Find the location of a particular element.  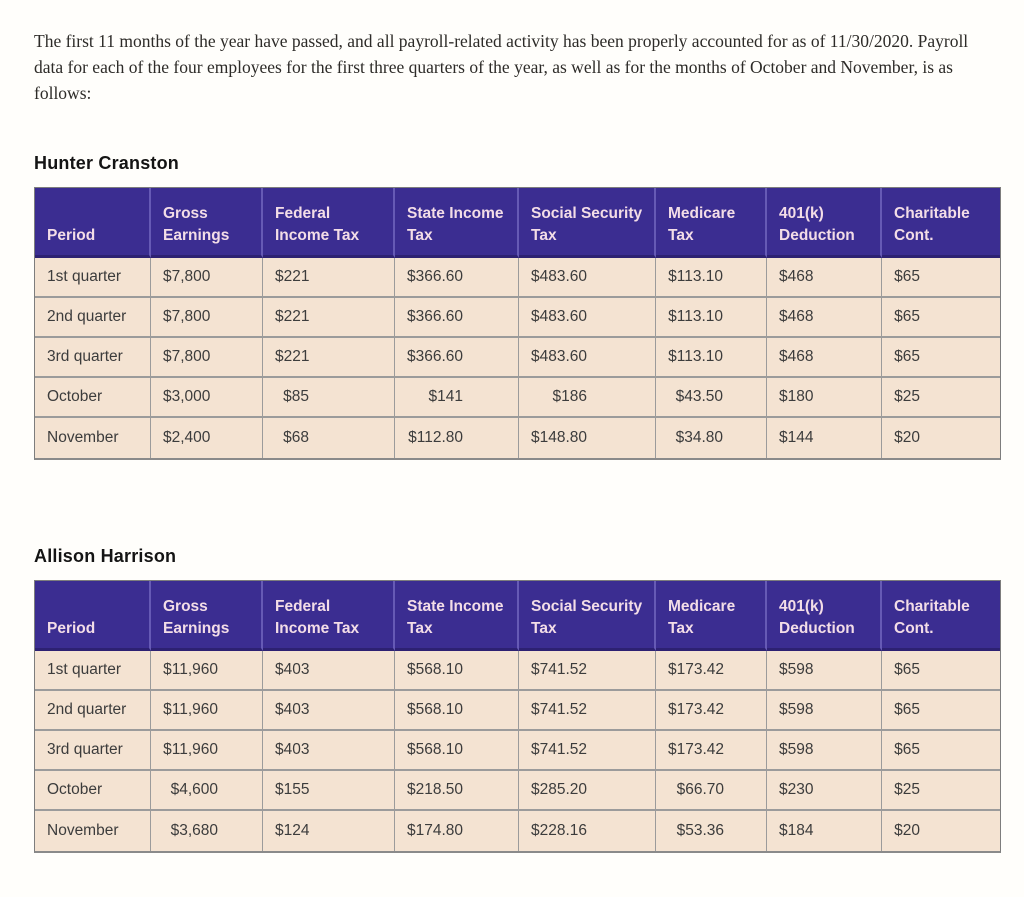

amount-value: $43.50 is located at coordinates (699, 396).